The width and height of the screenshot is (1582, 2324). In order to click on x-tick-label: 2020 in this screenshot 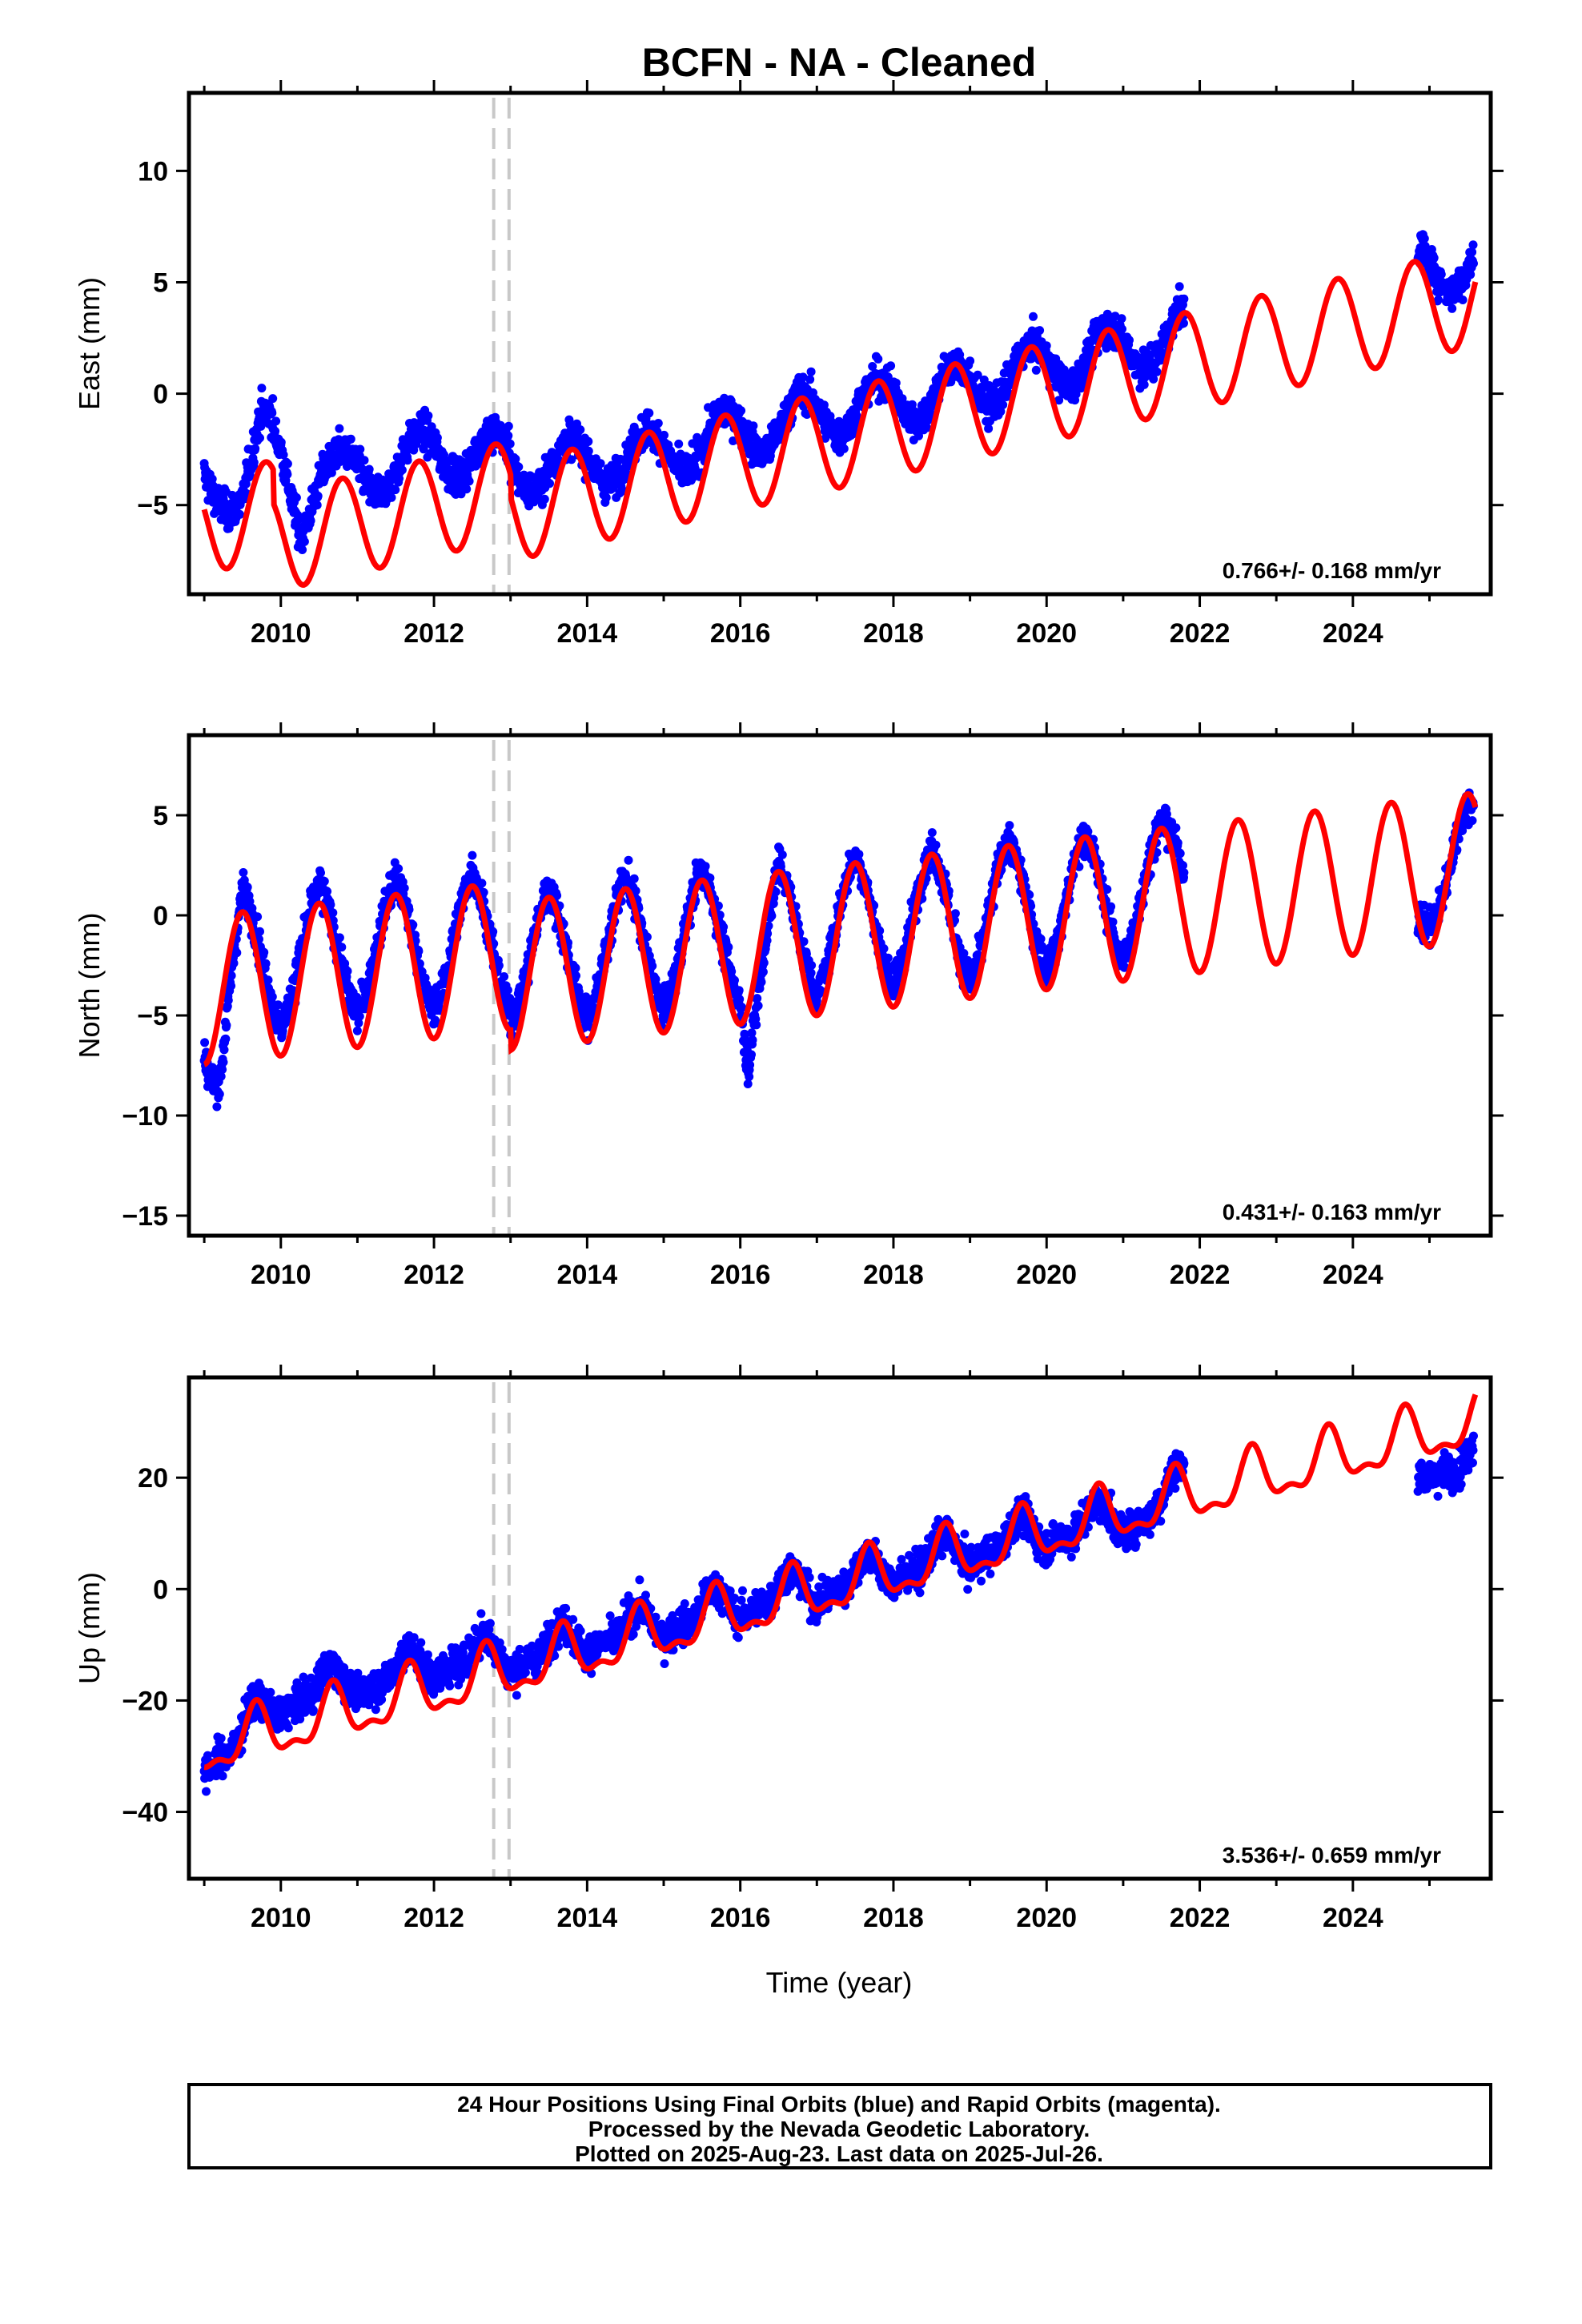, I will do `click(1046, 633)`.